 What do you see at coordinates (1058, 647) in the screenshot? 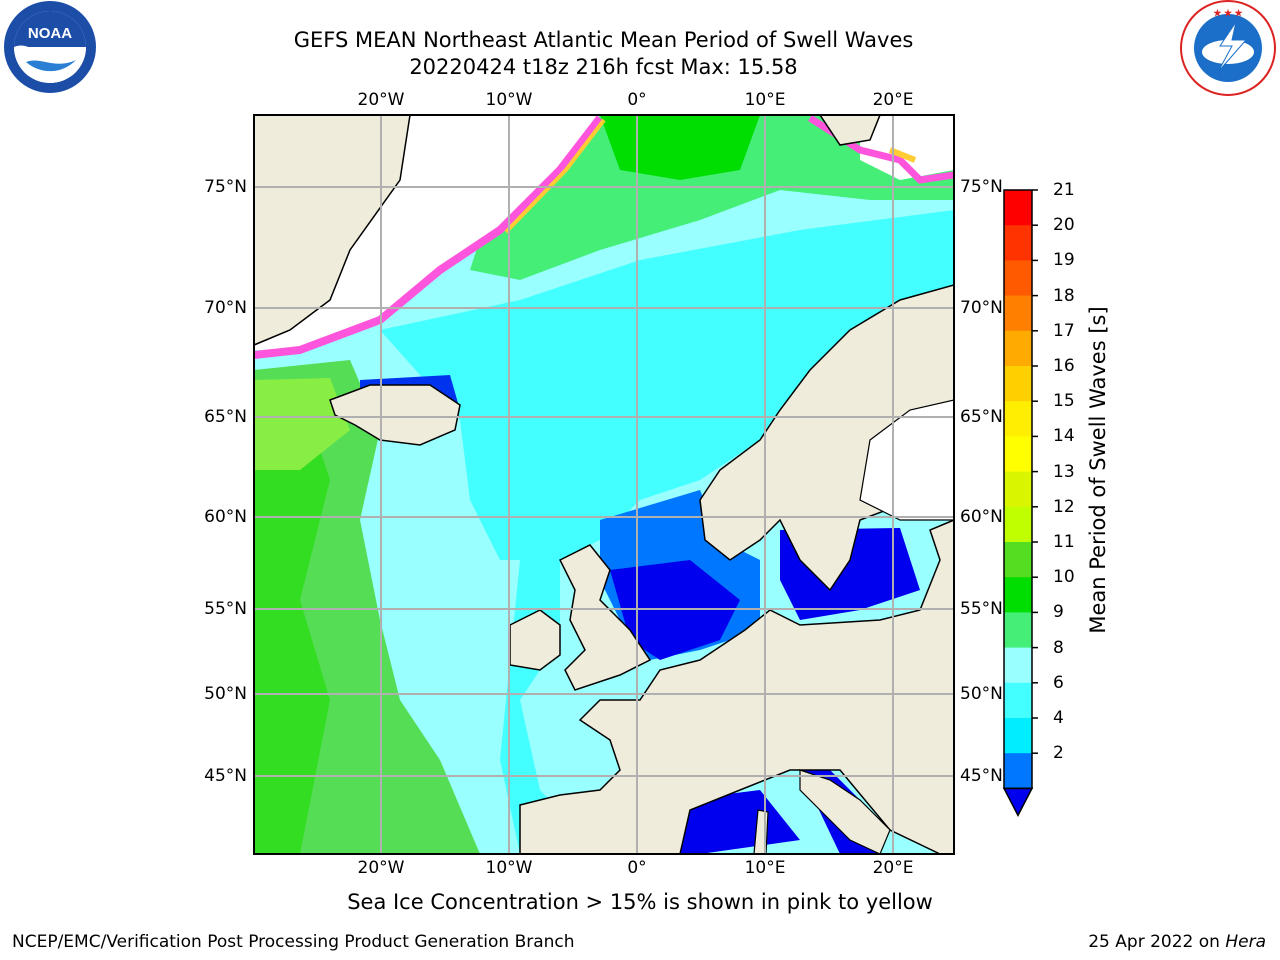
I see `colorbar-tick-label: 8` at bounding box center [1058, 647].